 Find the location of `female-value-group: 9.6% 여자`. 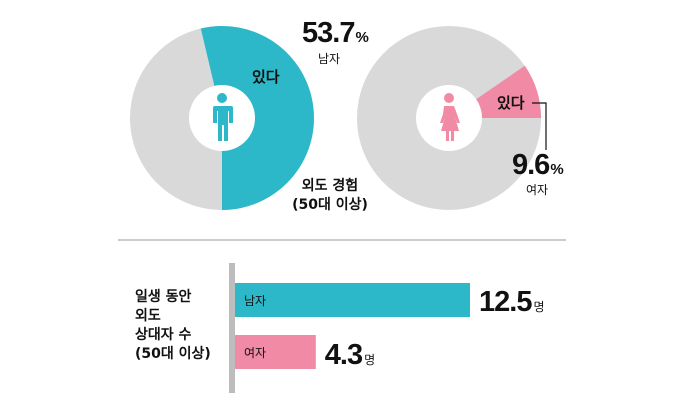

female-value-group: 9.6% 여자 is located at coordinates (538, 173).